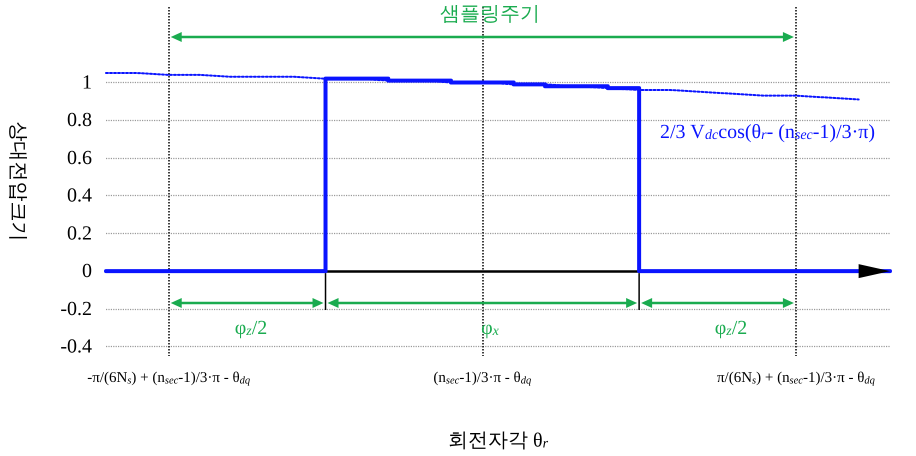 The image size is (916, 456). What do you see at coordinates (79, 157) in the screenshot?
I see `y-tick-label: 0.6` at bounding box center [79, 157].